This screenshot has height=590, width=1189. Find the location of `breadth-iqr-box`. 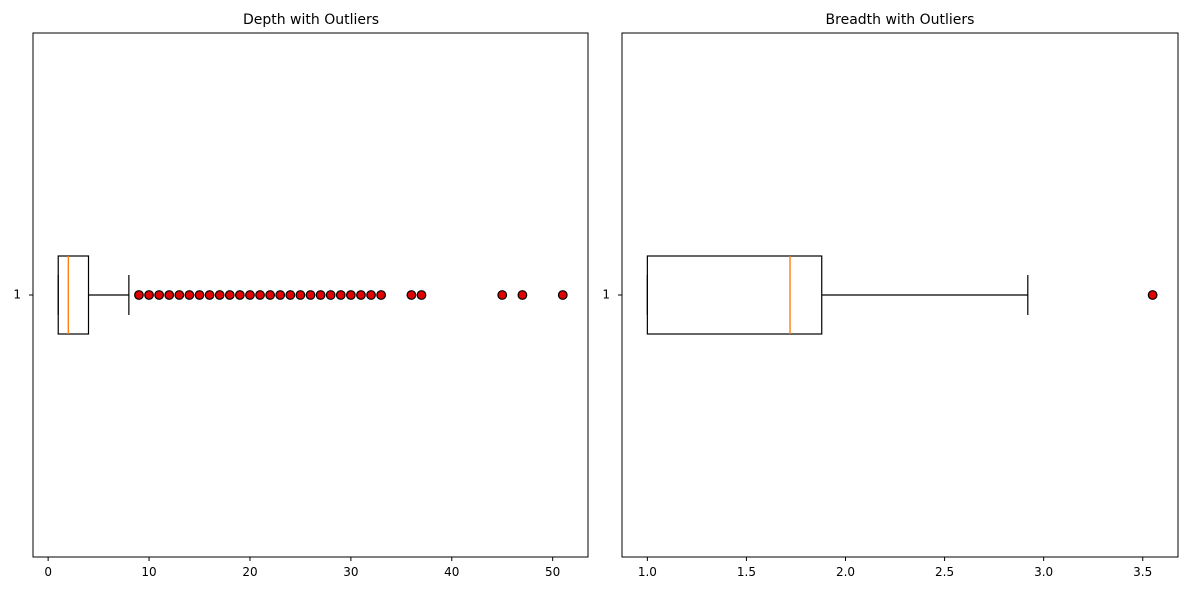

breadth-iqr-box is located at coordinates (734, 295).